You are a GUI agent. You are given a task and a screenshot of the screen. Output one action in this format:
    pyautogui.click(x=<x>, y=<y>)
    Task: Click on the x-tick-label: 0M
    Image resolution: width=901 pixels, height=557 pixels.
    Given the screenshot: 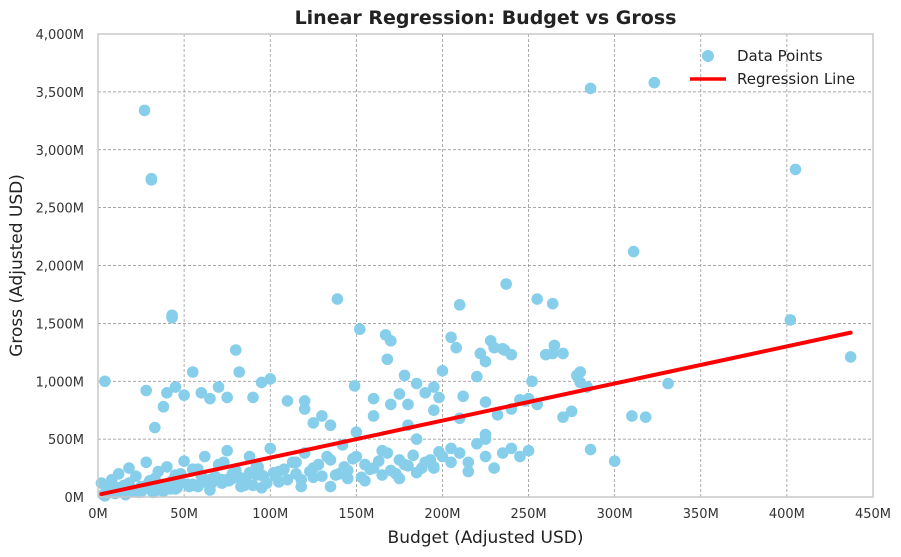 What is the action you would take?
    pyautogui.click(x=98, y=514)
    